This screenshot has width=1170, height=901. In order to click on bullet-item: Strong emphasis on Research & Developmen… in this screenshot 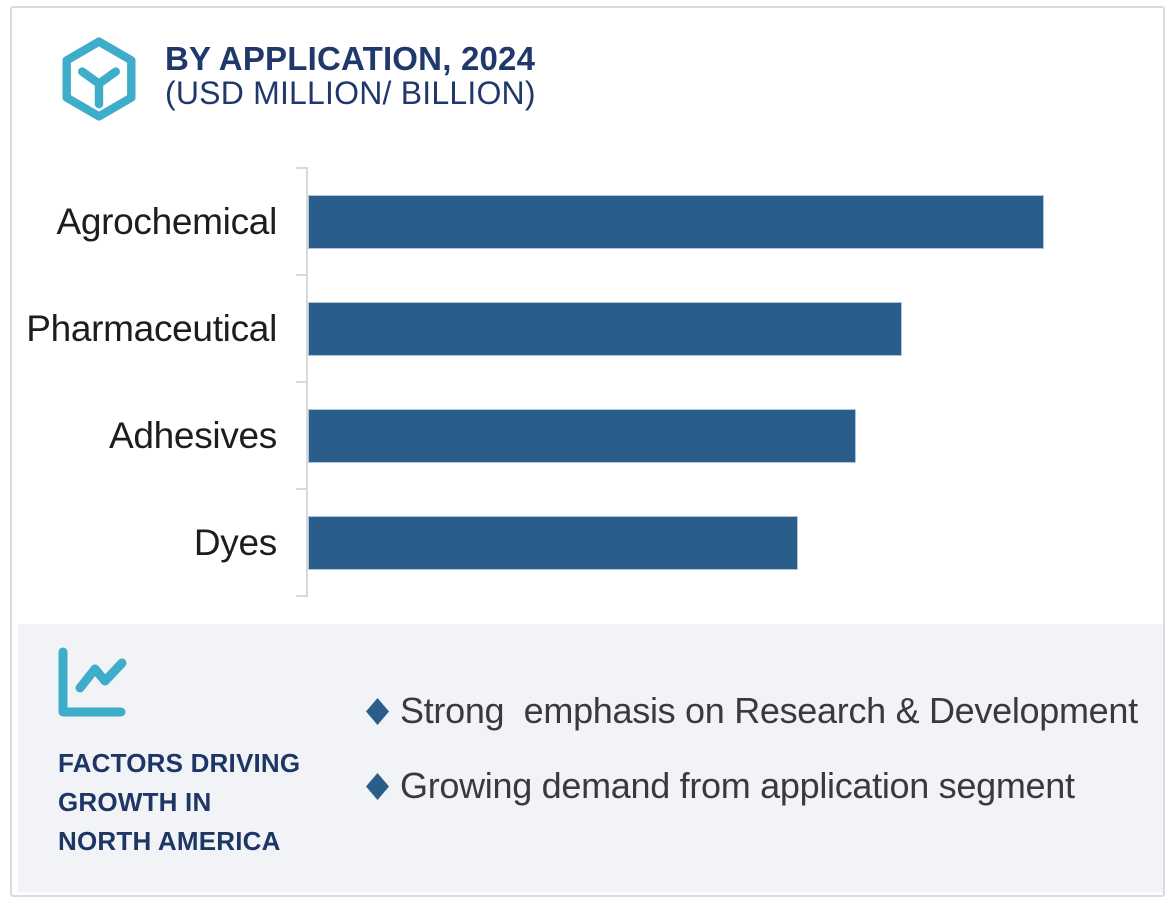, I will do `click(752, 711)`.